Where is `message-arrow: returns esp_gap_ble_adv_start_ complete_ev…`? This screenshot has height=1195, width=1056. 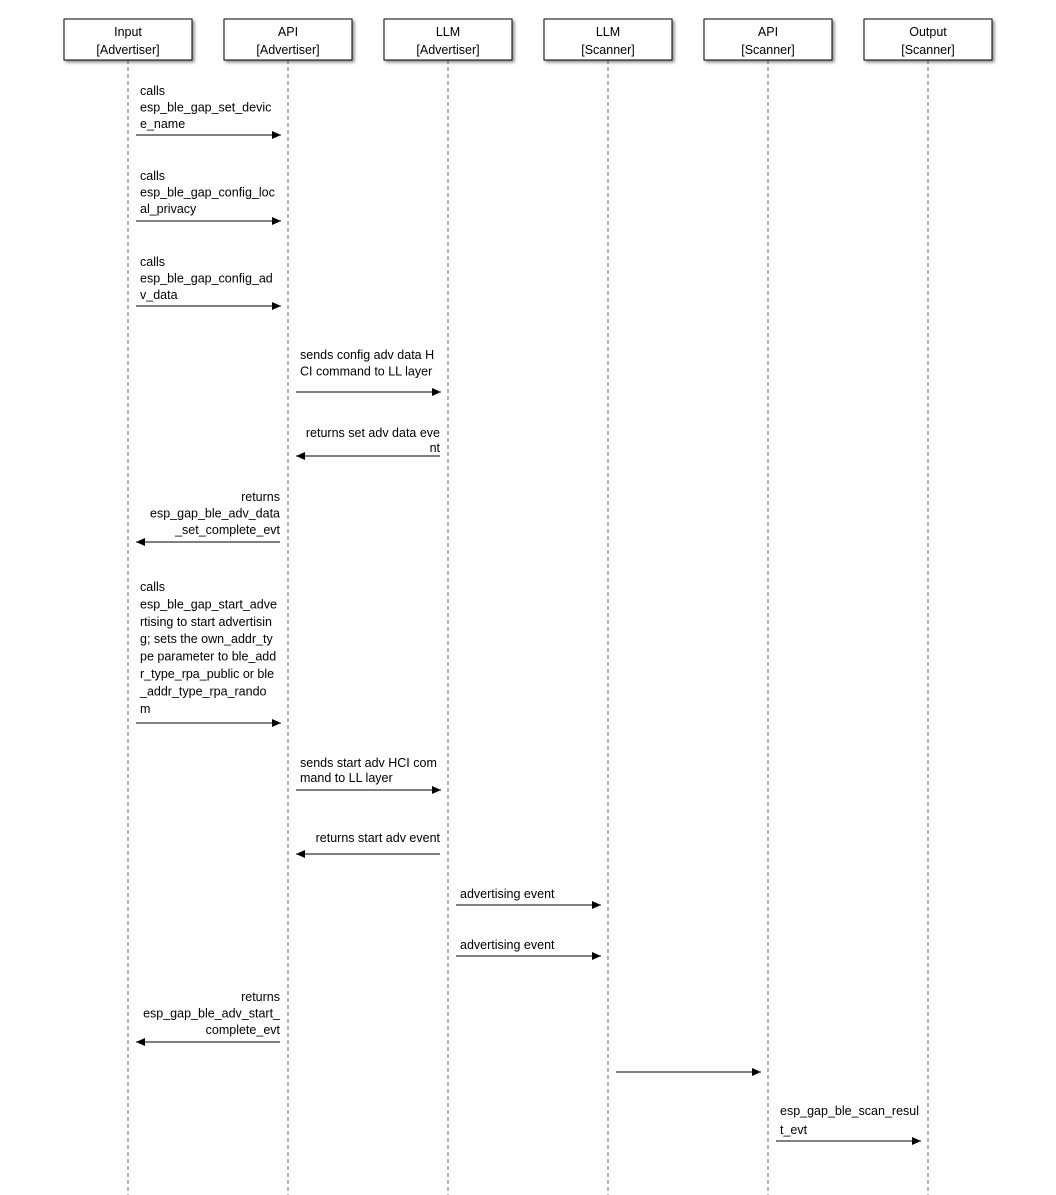 message-arrow: returns esp_gap_ble_adv_start_ complete_ev… is located at coordinates (208, 1018).